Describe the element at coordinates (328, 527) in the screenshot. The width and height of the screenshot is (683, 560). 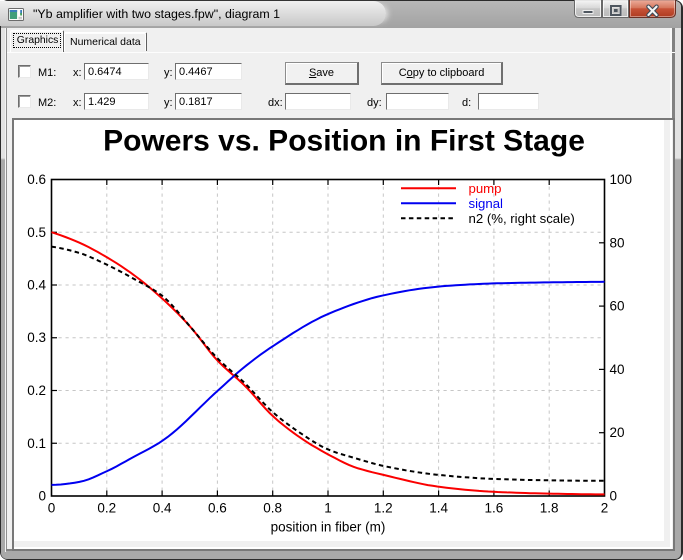
I see `svg-text: position in fiber (m)` at that location.